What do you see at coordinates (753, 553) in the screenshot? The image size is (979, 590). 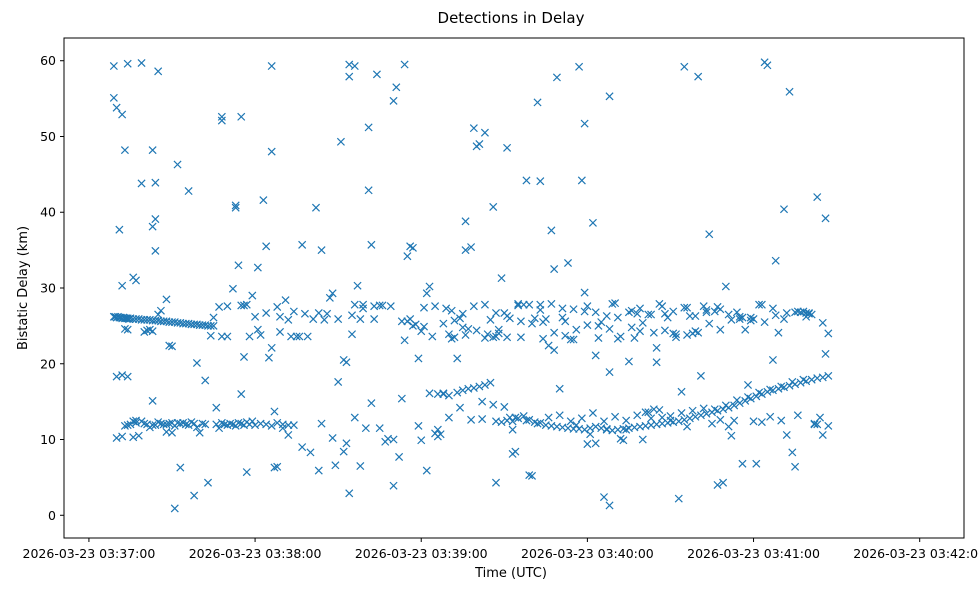 I see `x-tick-label: 2026-03-23 03:41:00` at bounding box center [753, 553].